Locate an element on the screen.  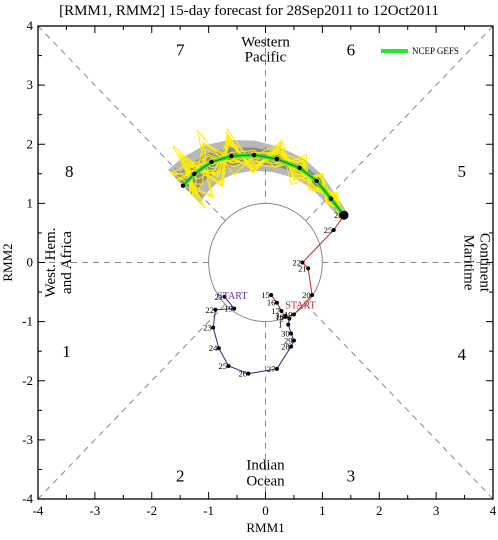
observed-purple-day-label: 22 is located at coordinates (209, 310).